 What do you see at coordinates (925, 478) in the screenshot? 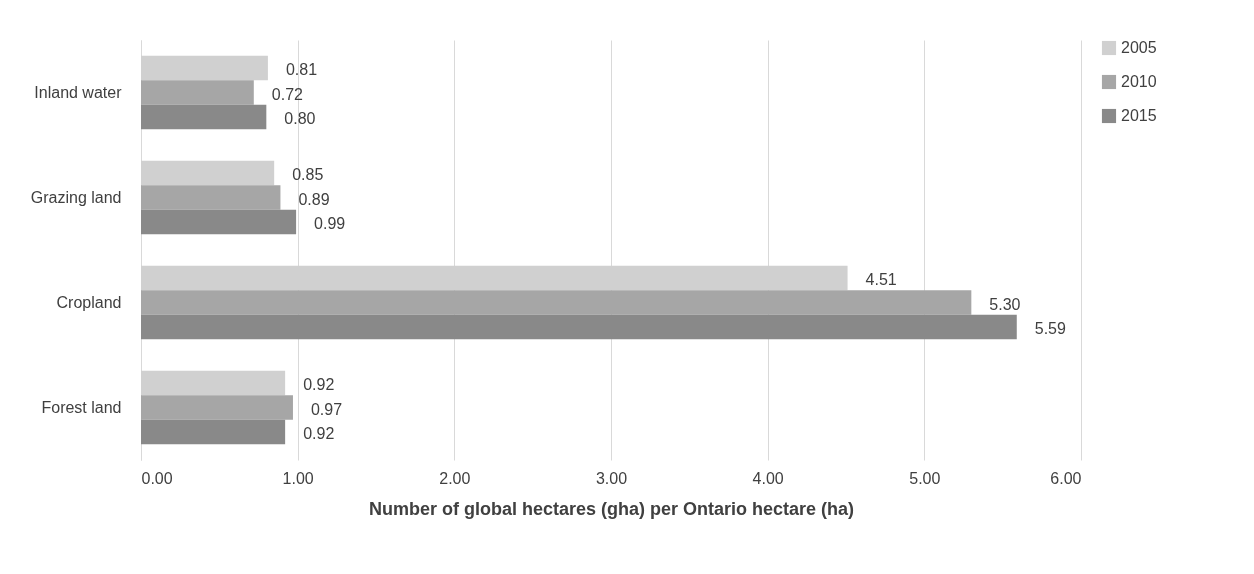
I see `x-tick-label: 5.00` at bounding box center [925, 478].